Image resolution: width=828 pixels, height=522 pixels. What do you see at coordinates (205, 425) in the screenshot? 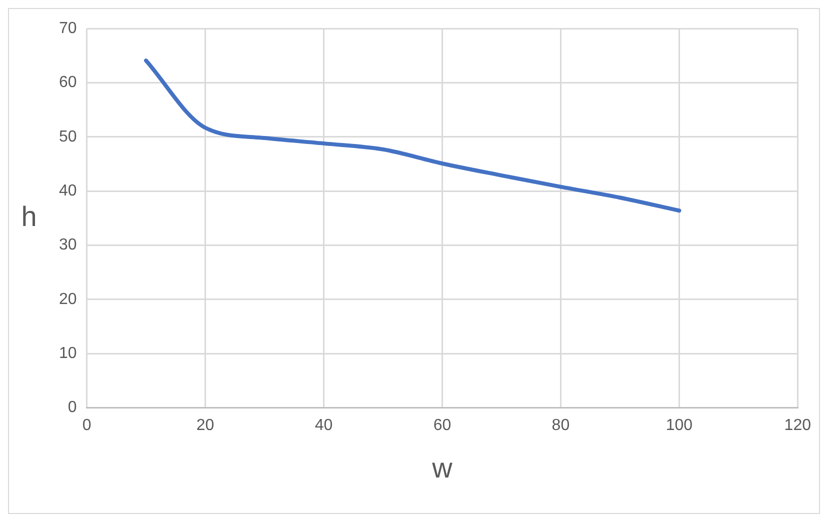
I see `x-tick-label: 20` at bounding box center [205, 425].